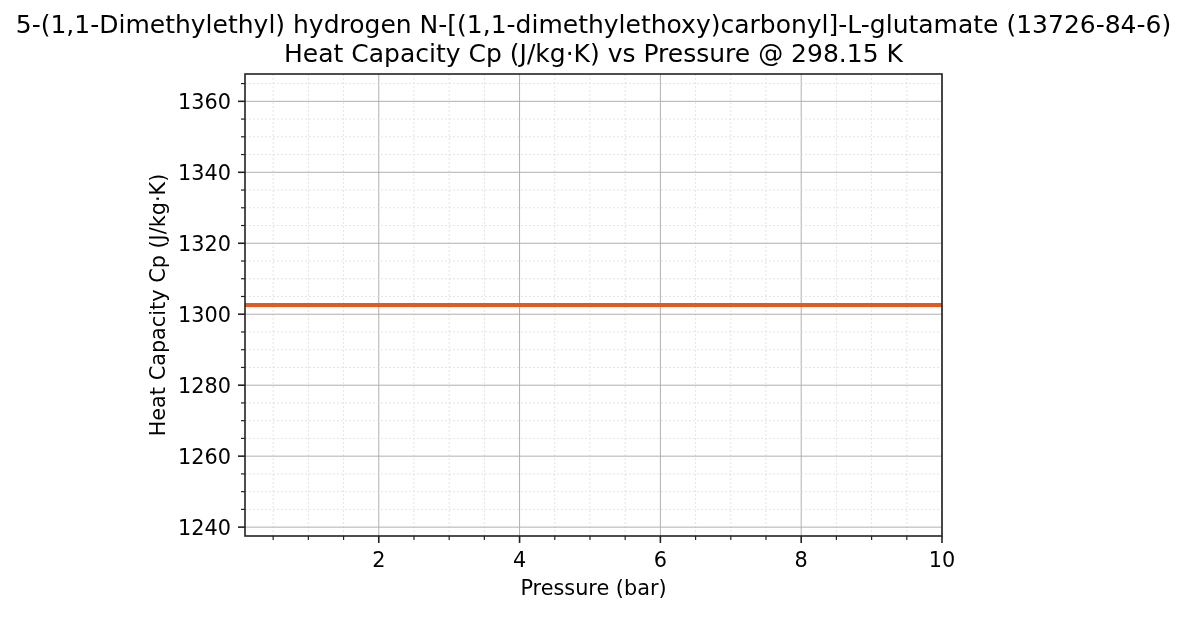 Image resolution: width=1186 pixels, height=644 pixels. I want to click on x-tick-label: 10, so click(942, 560).